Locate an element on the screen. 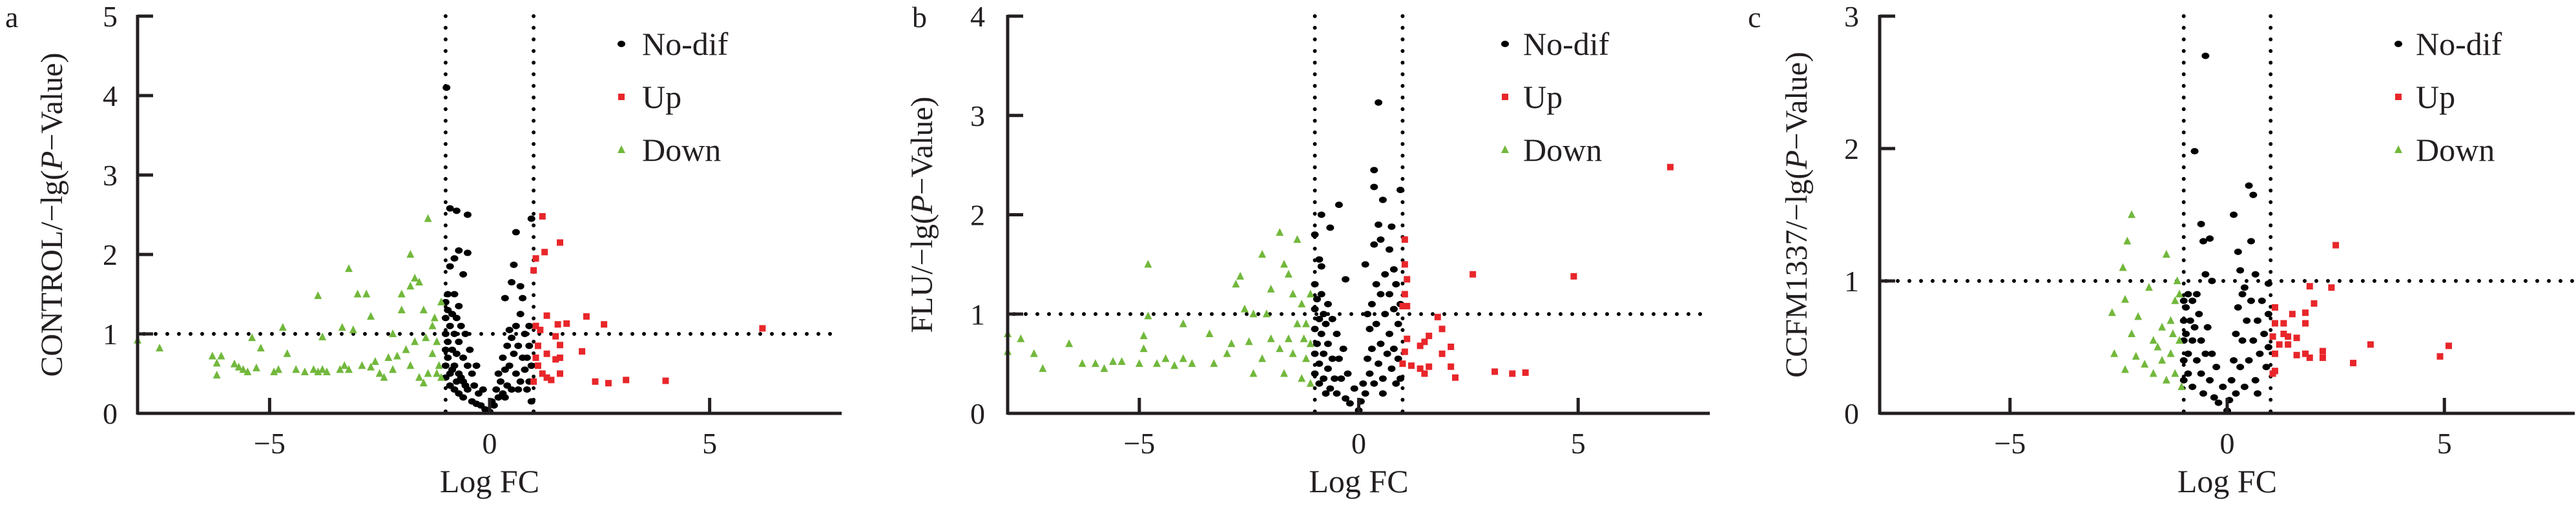 Image resolution: width=2576 pixels, height=507 pixels. y-axis-label: CONTROL/−lg(P−Value) is located at coordinates (52, 214).